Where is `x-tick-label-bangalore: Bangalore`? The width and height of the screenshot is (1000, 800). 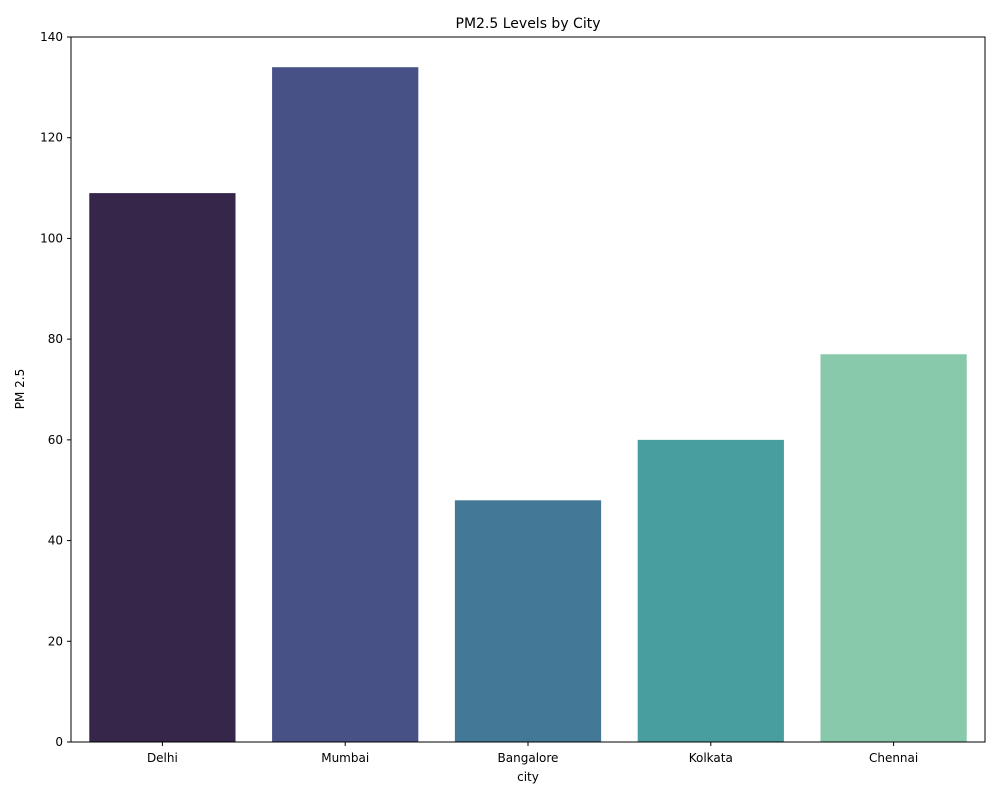
x-tick-label-bangalore: Bangalore is located at coordinates (528, 758).